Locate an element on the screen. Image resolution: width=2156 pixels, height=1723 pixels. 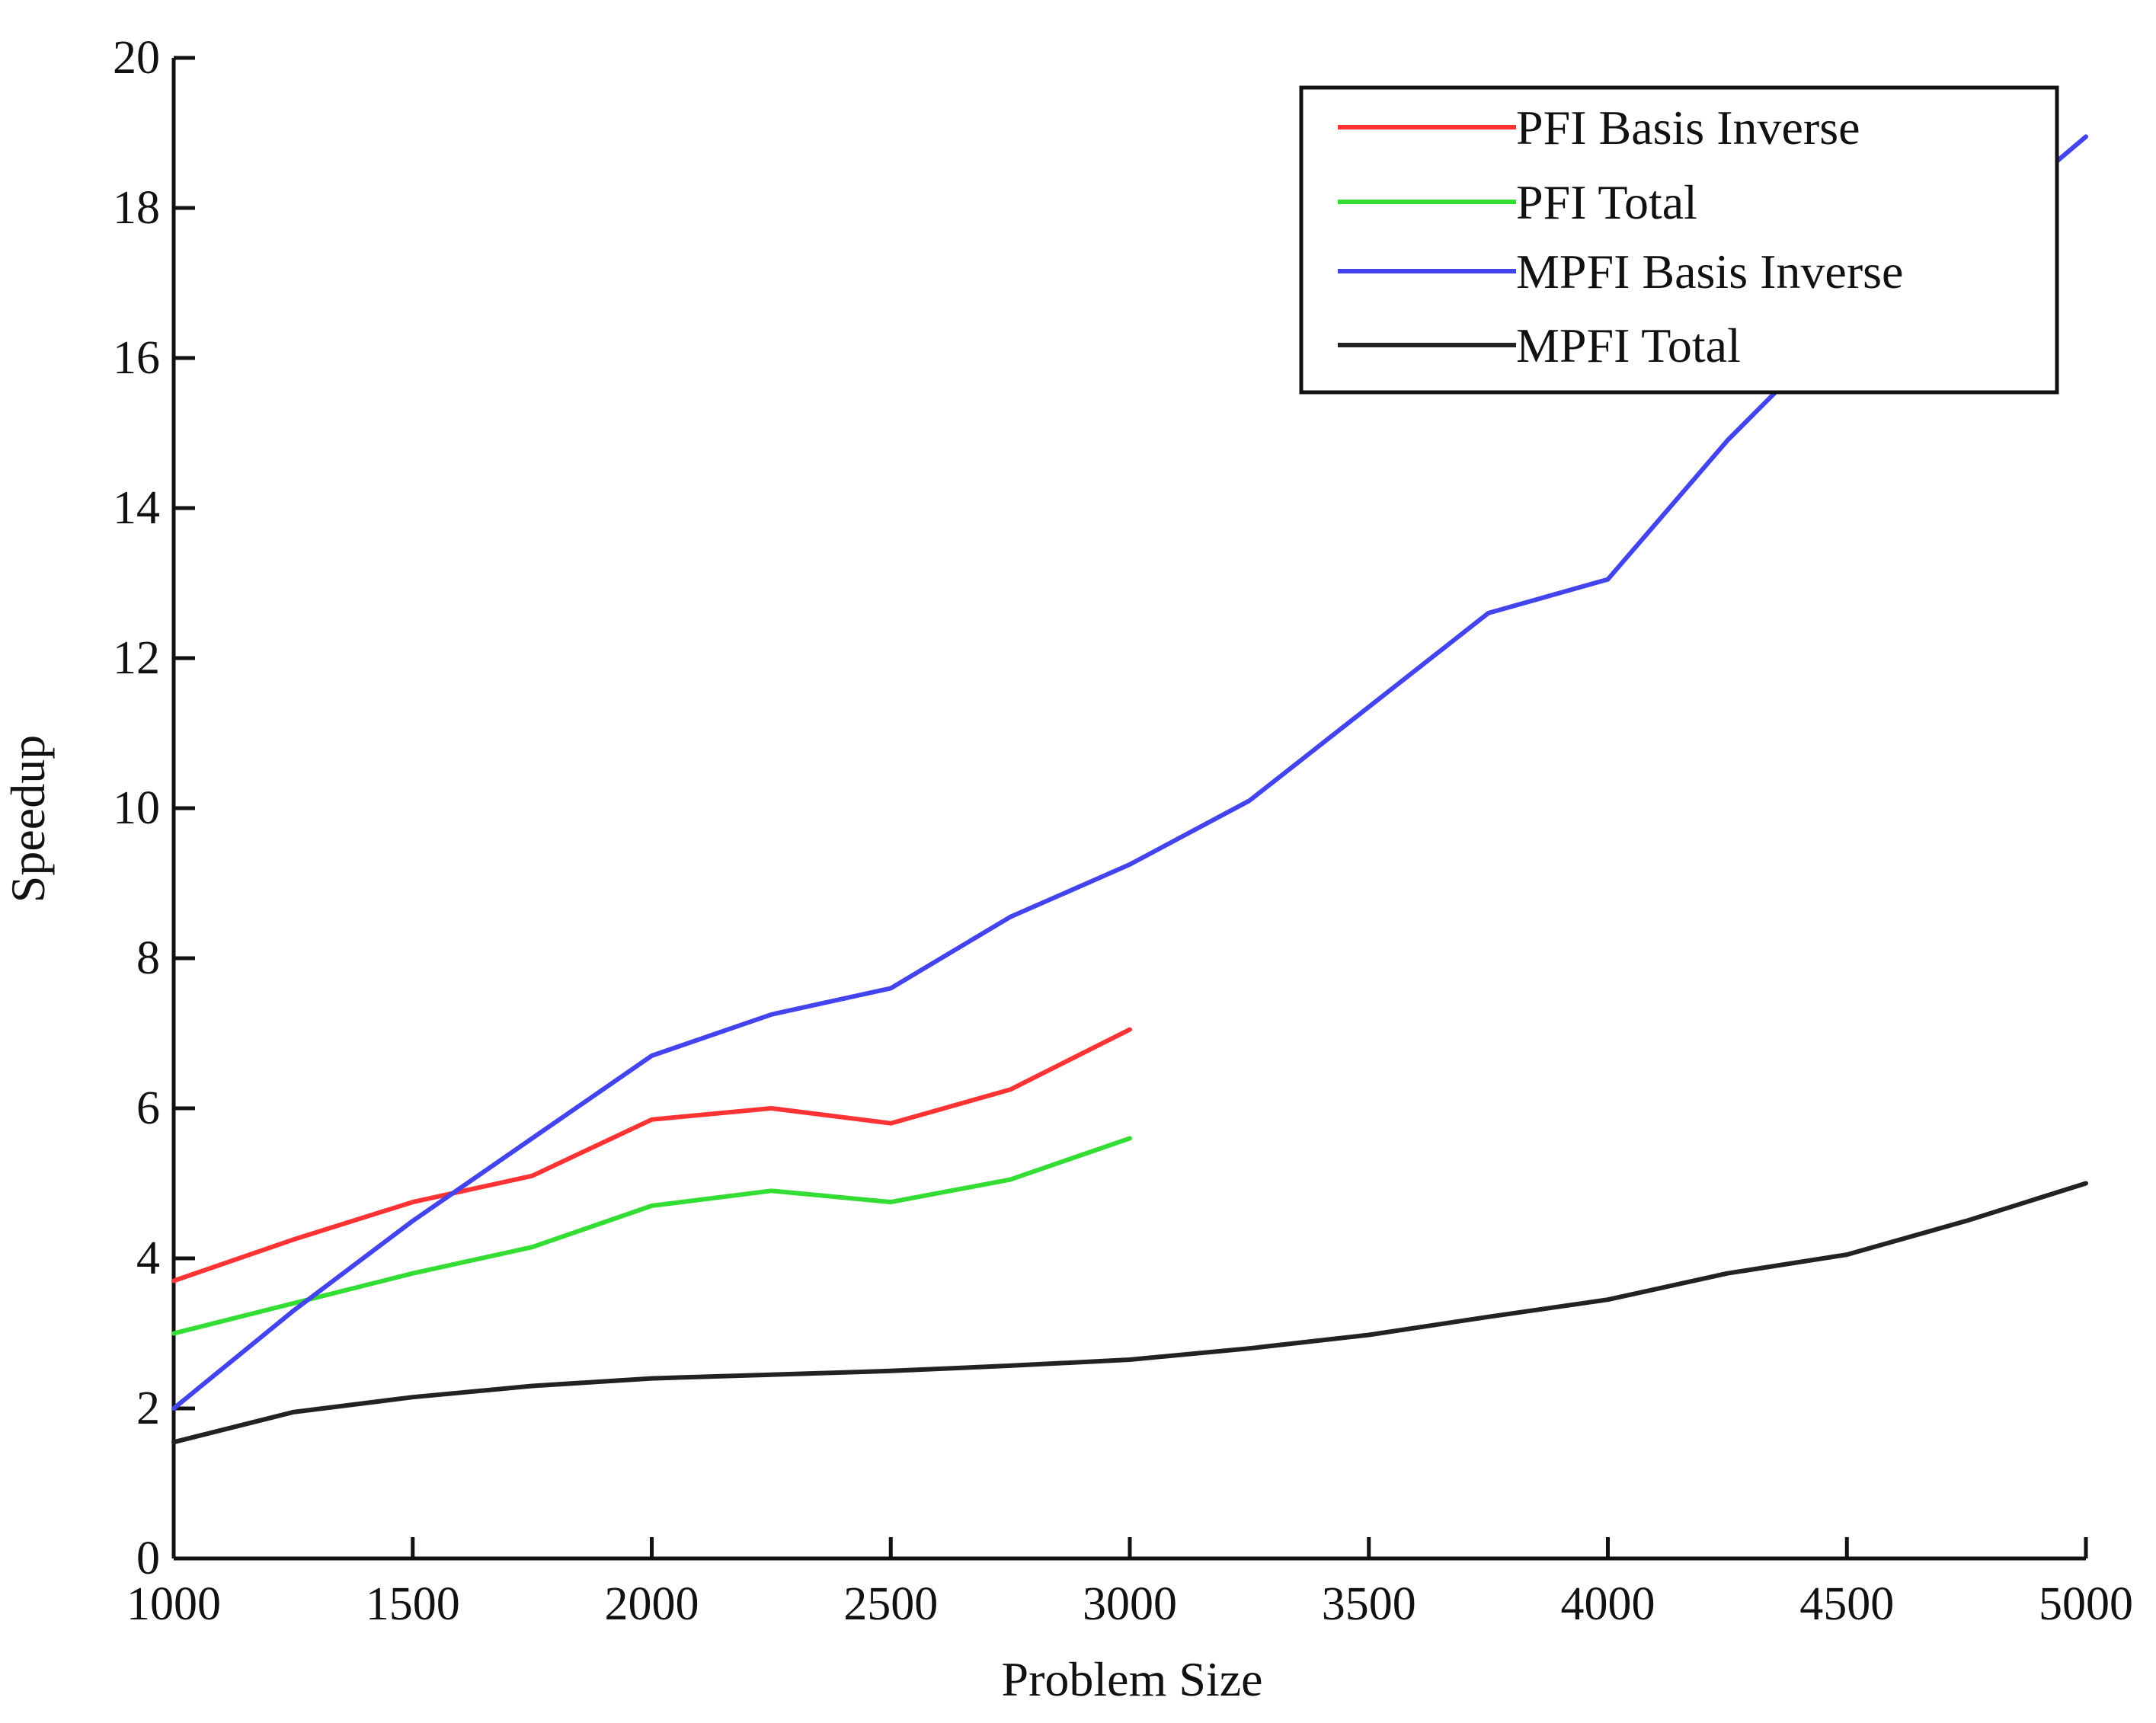
y-tick-label: 18 is located at coordinates (136, 208).